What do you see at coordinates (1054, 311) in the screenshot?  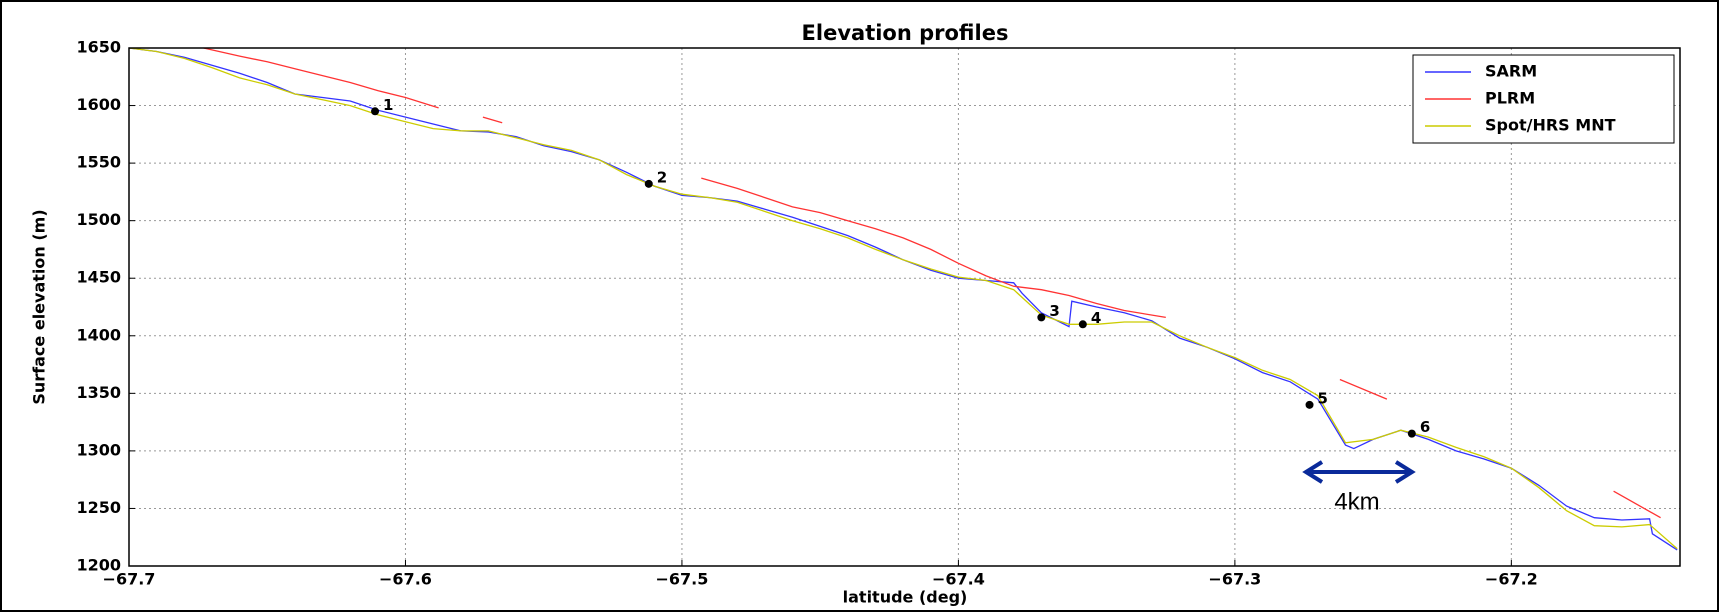 I see `point-label: 3` at bounding box center [1054, 311].